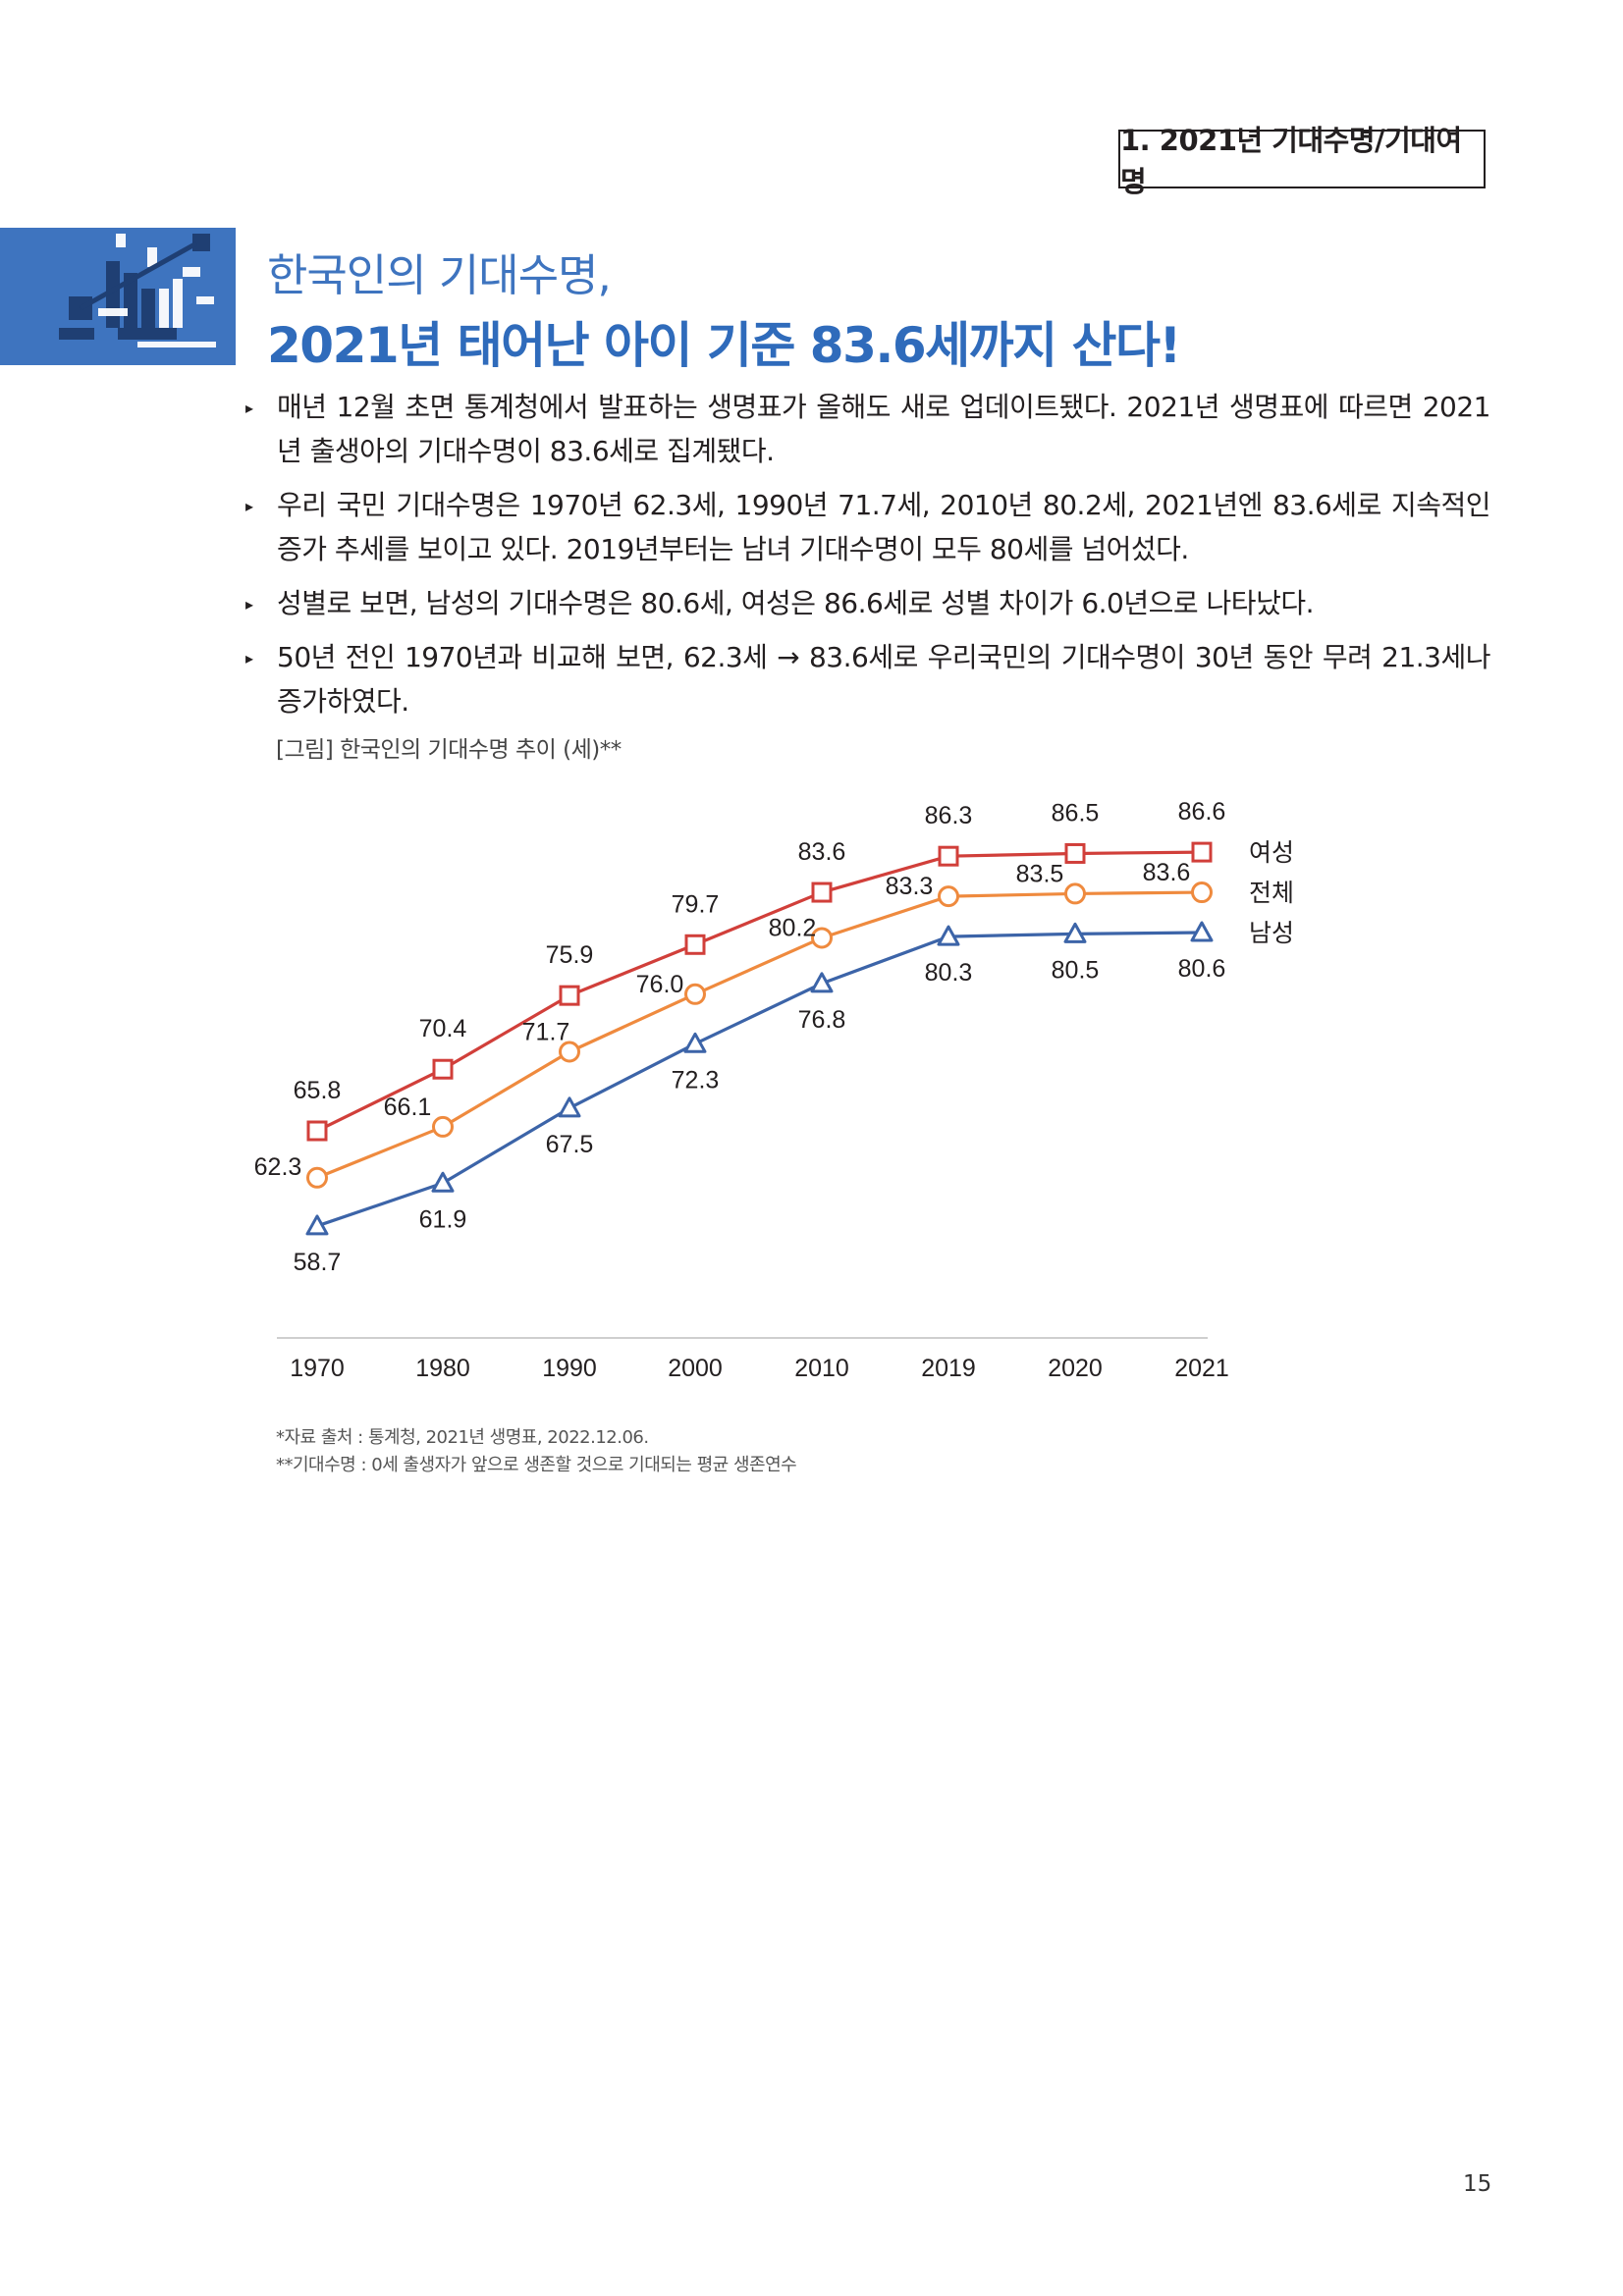  I want to click on x-tick-label: 1970, so click(317, 1368).